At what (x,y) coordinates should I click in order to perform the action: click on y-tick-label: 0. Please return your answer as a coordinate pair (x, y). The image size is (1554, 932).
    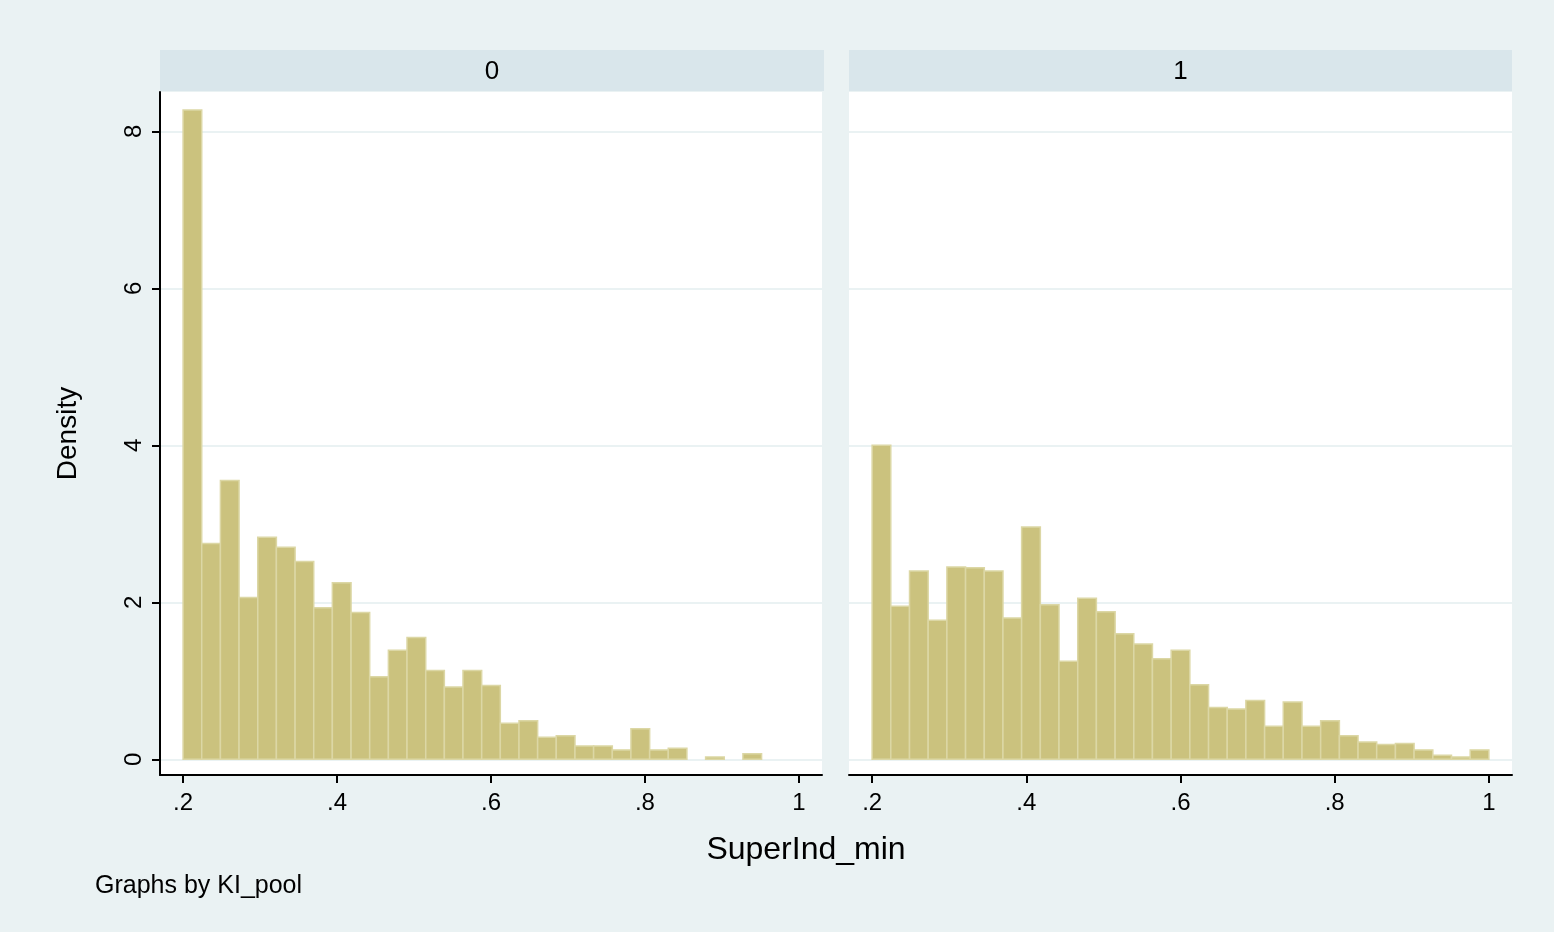
    Looking at the image, I should click on (132, 759).